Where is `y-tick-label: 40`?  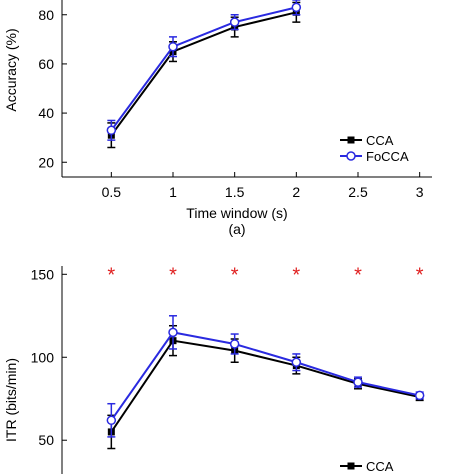 y-tick-label: 40 is located at coordinates (46, 113).